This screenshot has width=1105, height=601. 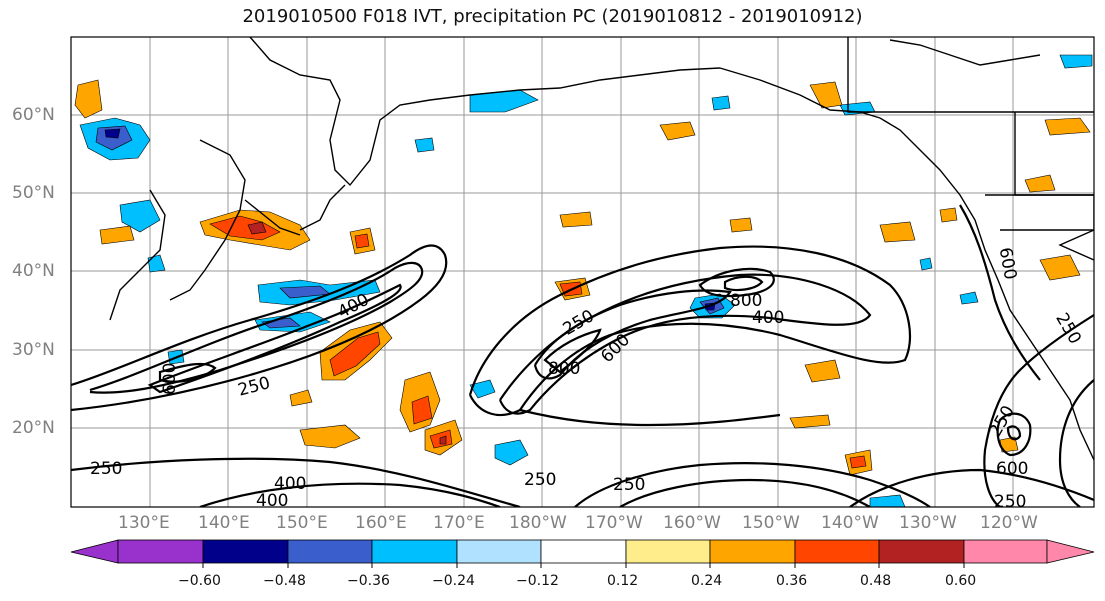 What do you see at coordinates (1070, 551) in the screenshot?
I see `colorbar-extend-high` at bounding box center [1070, 551].